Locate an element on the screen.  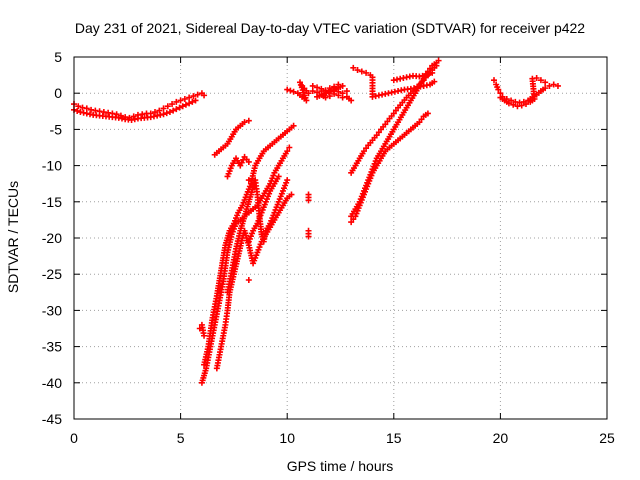
y-tick-label: -5 is located at coordinates (56, 129).